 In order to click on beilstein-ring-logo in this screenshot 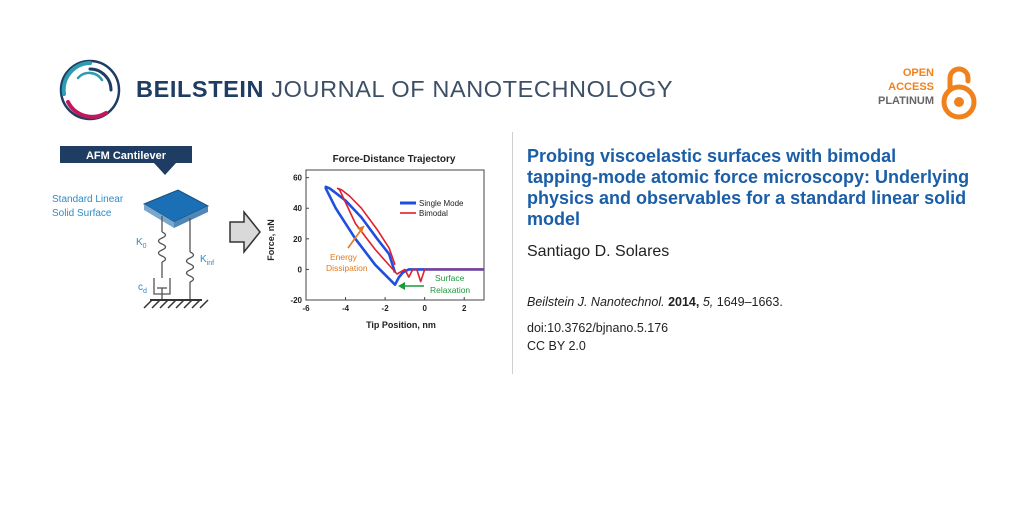, I will do `click(90, 90)`.